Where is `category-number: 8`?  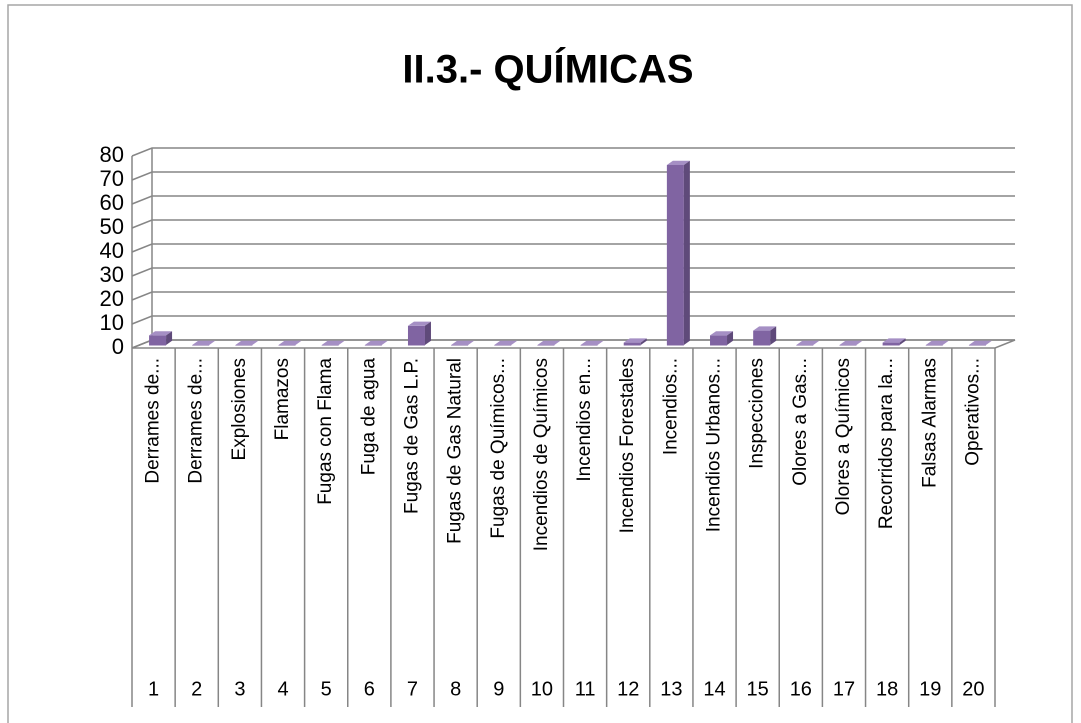
category-number: 8 is located at coordinates (455, 689).